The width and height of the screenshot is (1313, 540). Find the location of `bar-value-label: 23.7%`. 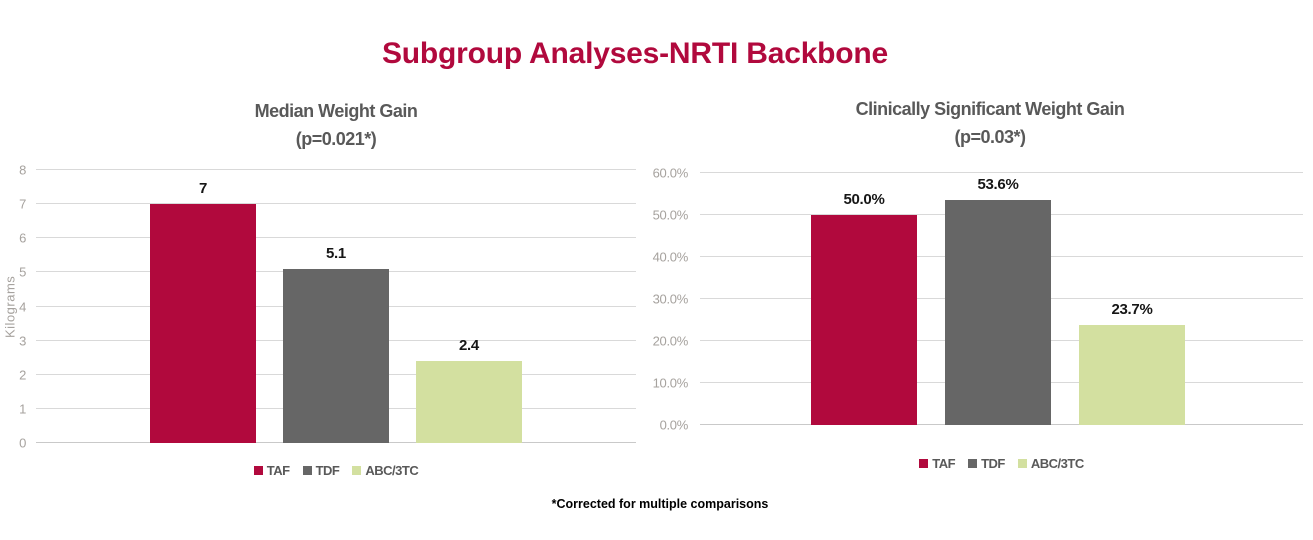

bar-value-label: 23.7% is located at coordinates (1132, 310).